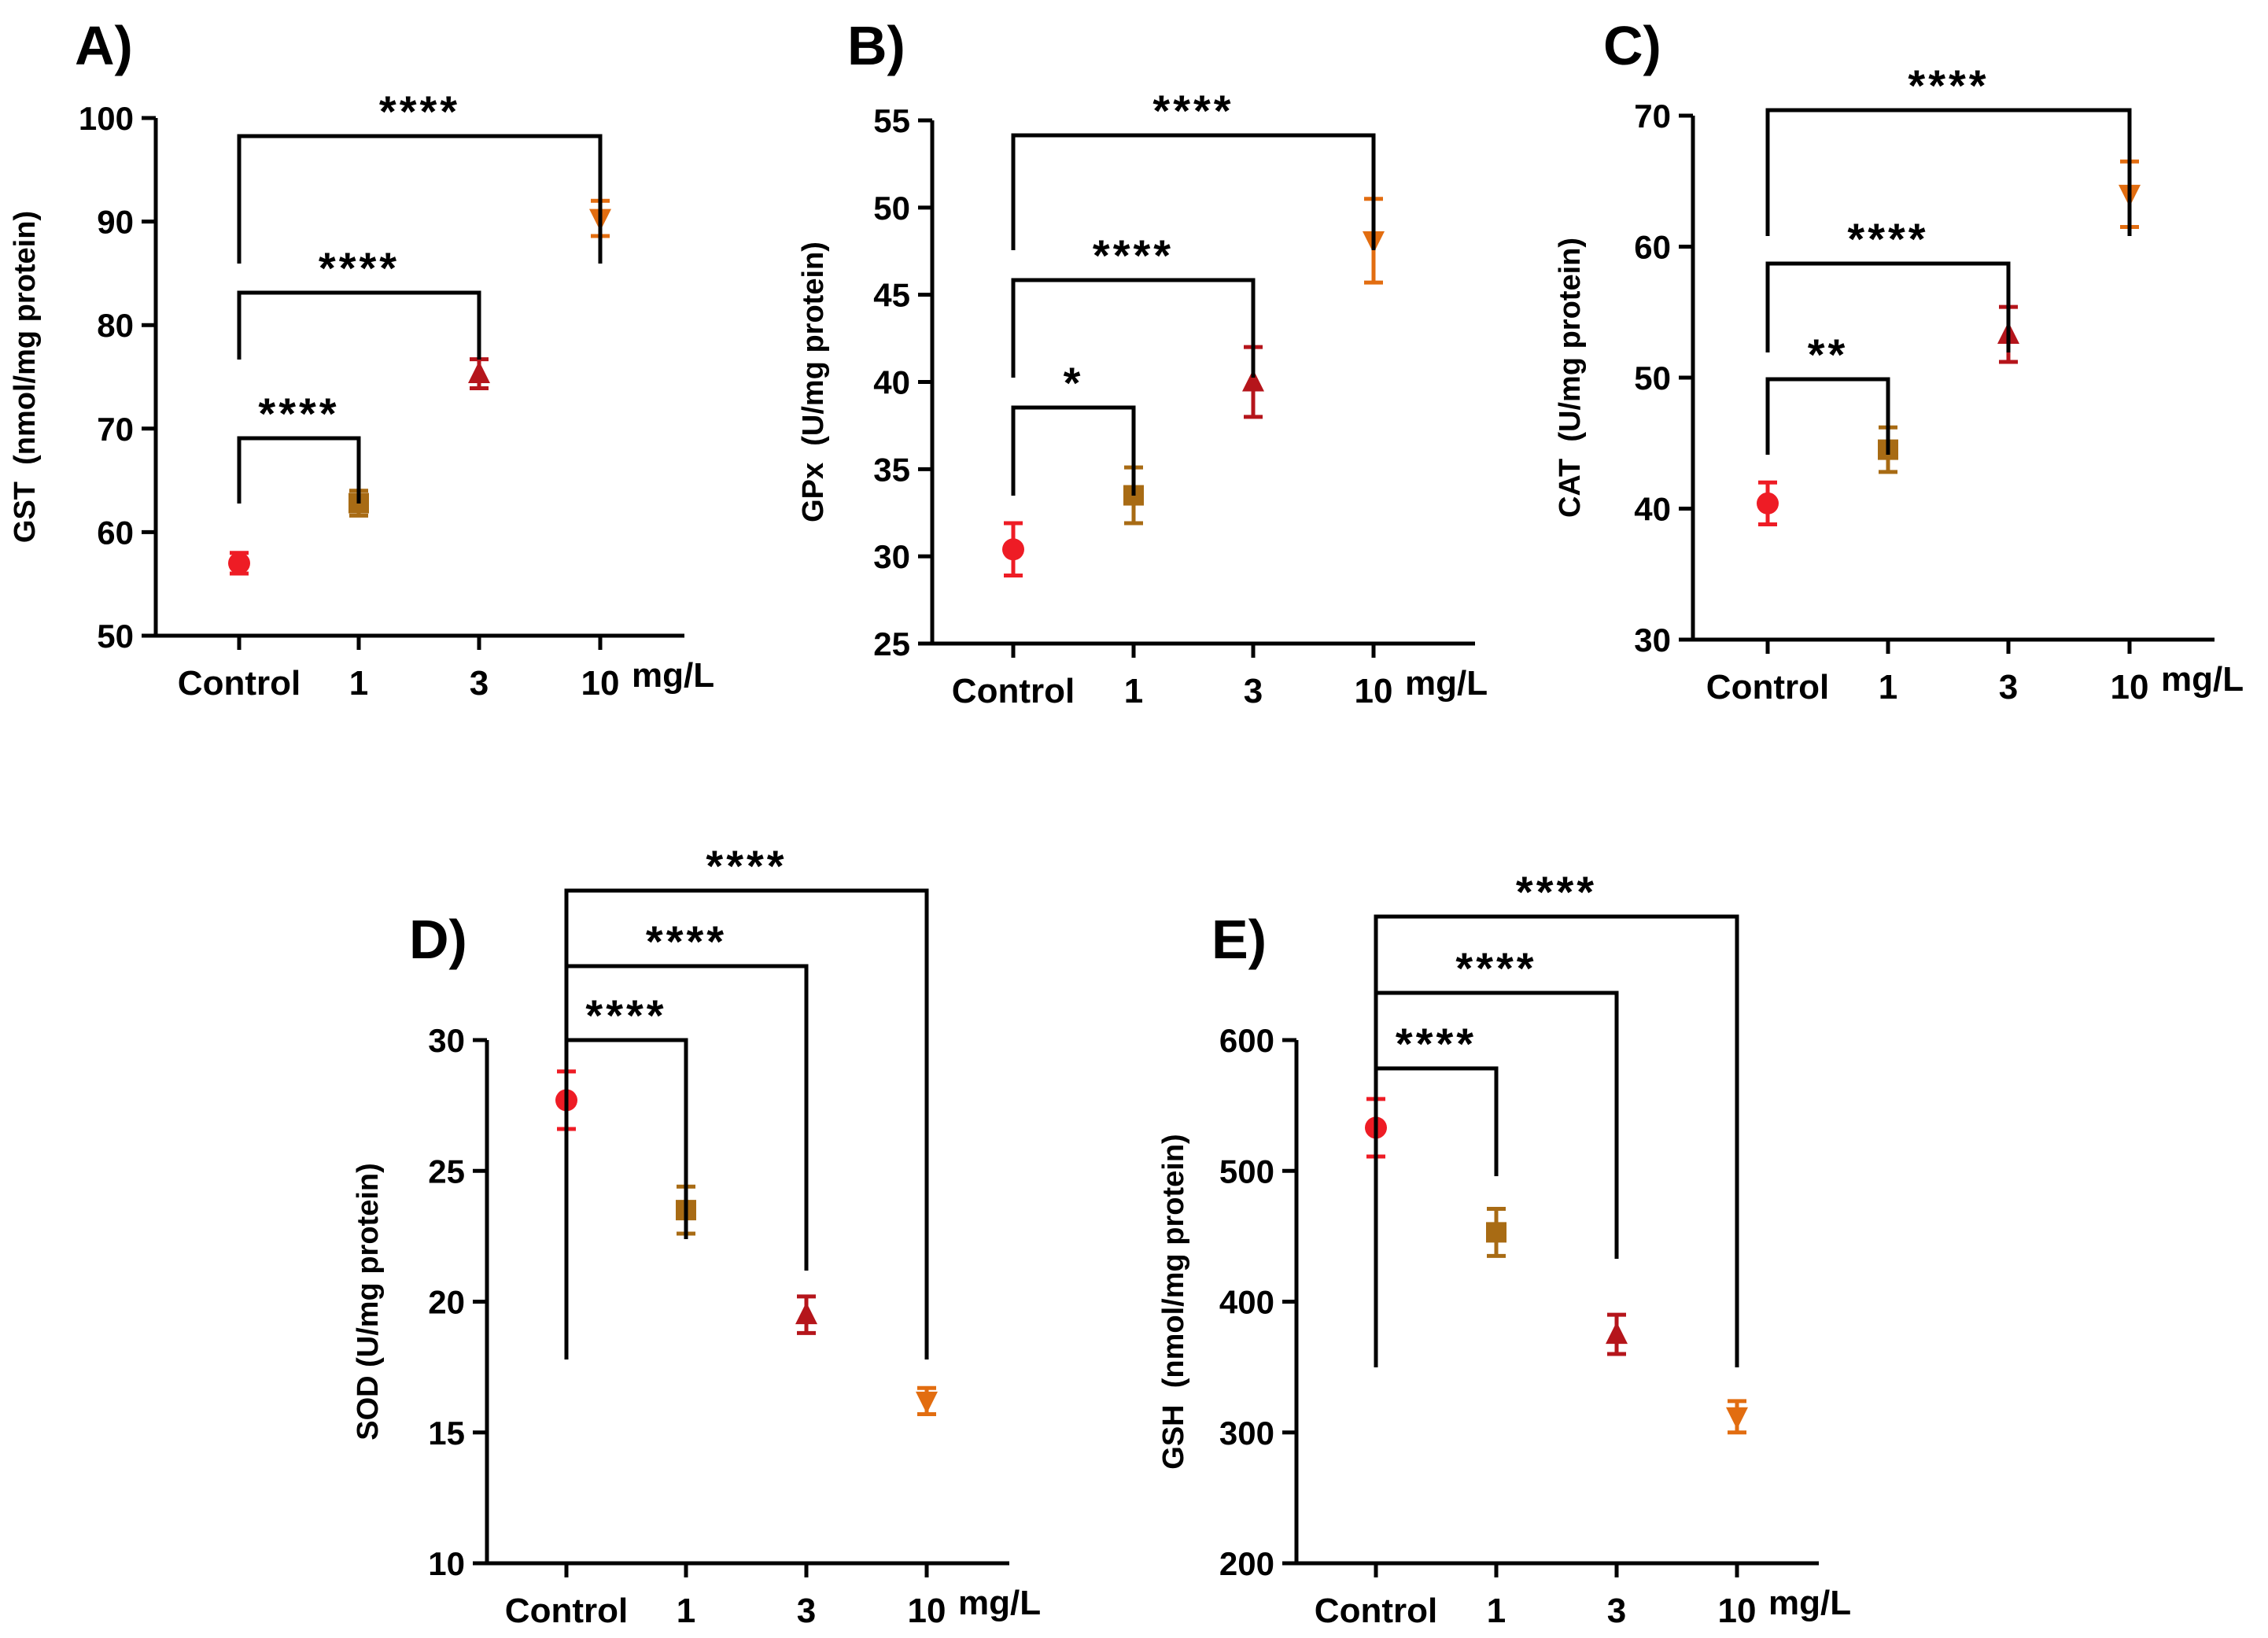 This screenshot has width=2268, height=1638. Describe the element at coordinates (1074, 383) in the screenshot. I see `significance-label: *` at that location.